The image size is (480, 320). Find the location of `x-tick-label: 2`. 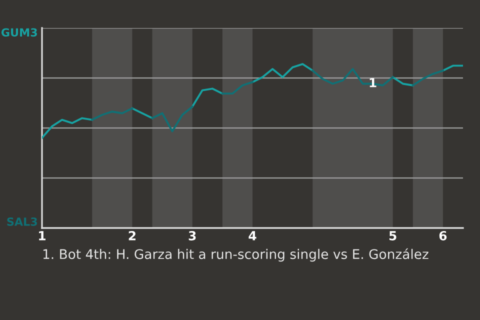

x-tick-label: 2 is located at coordinates (132, 235).